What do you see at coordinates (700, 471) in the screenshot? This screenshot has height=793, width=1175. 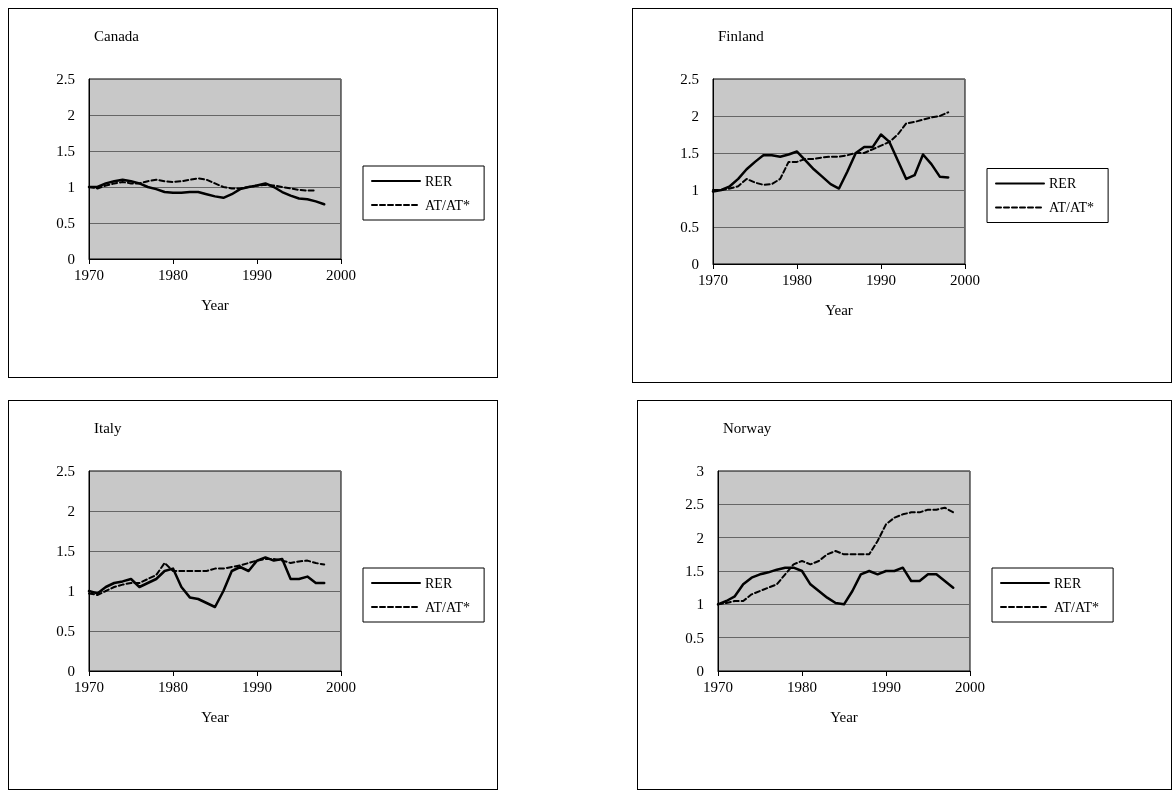 I see `y-tick-label: 3` at bounding box center [700, 471].